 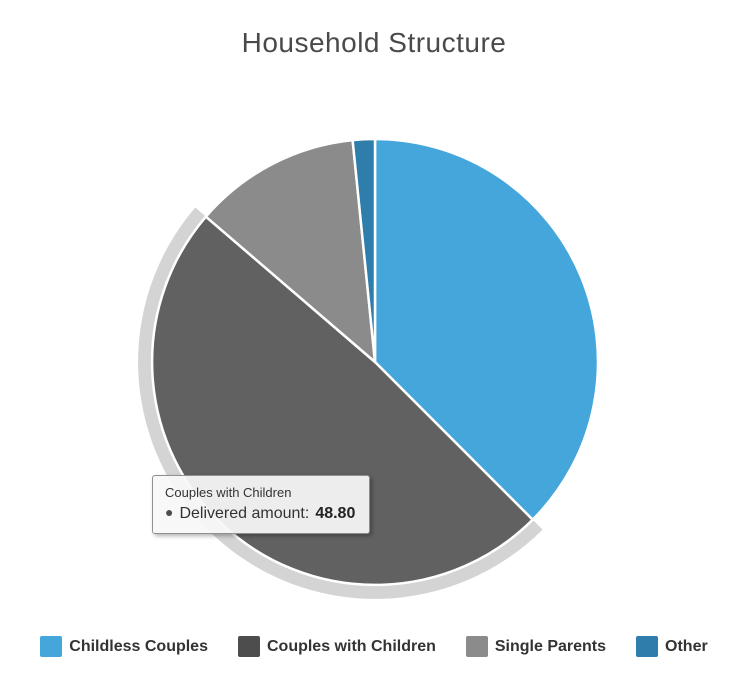 I want to click on legend-item-other: Other, so click(x=672, y=646).